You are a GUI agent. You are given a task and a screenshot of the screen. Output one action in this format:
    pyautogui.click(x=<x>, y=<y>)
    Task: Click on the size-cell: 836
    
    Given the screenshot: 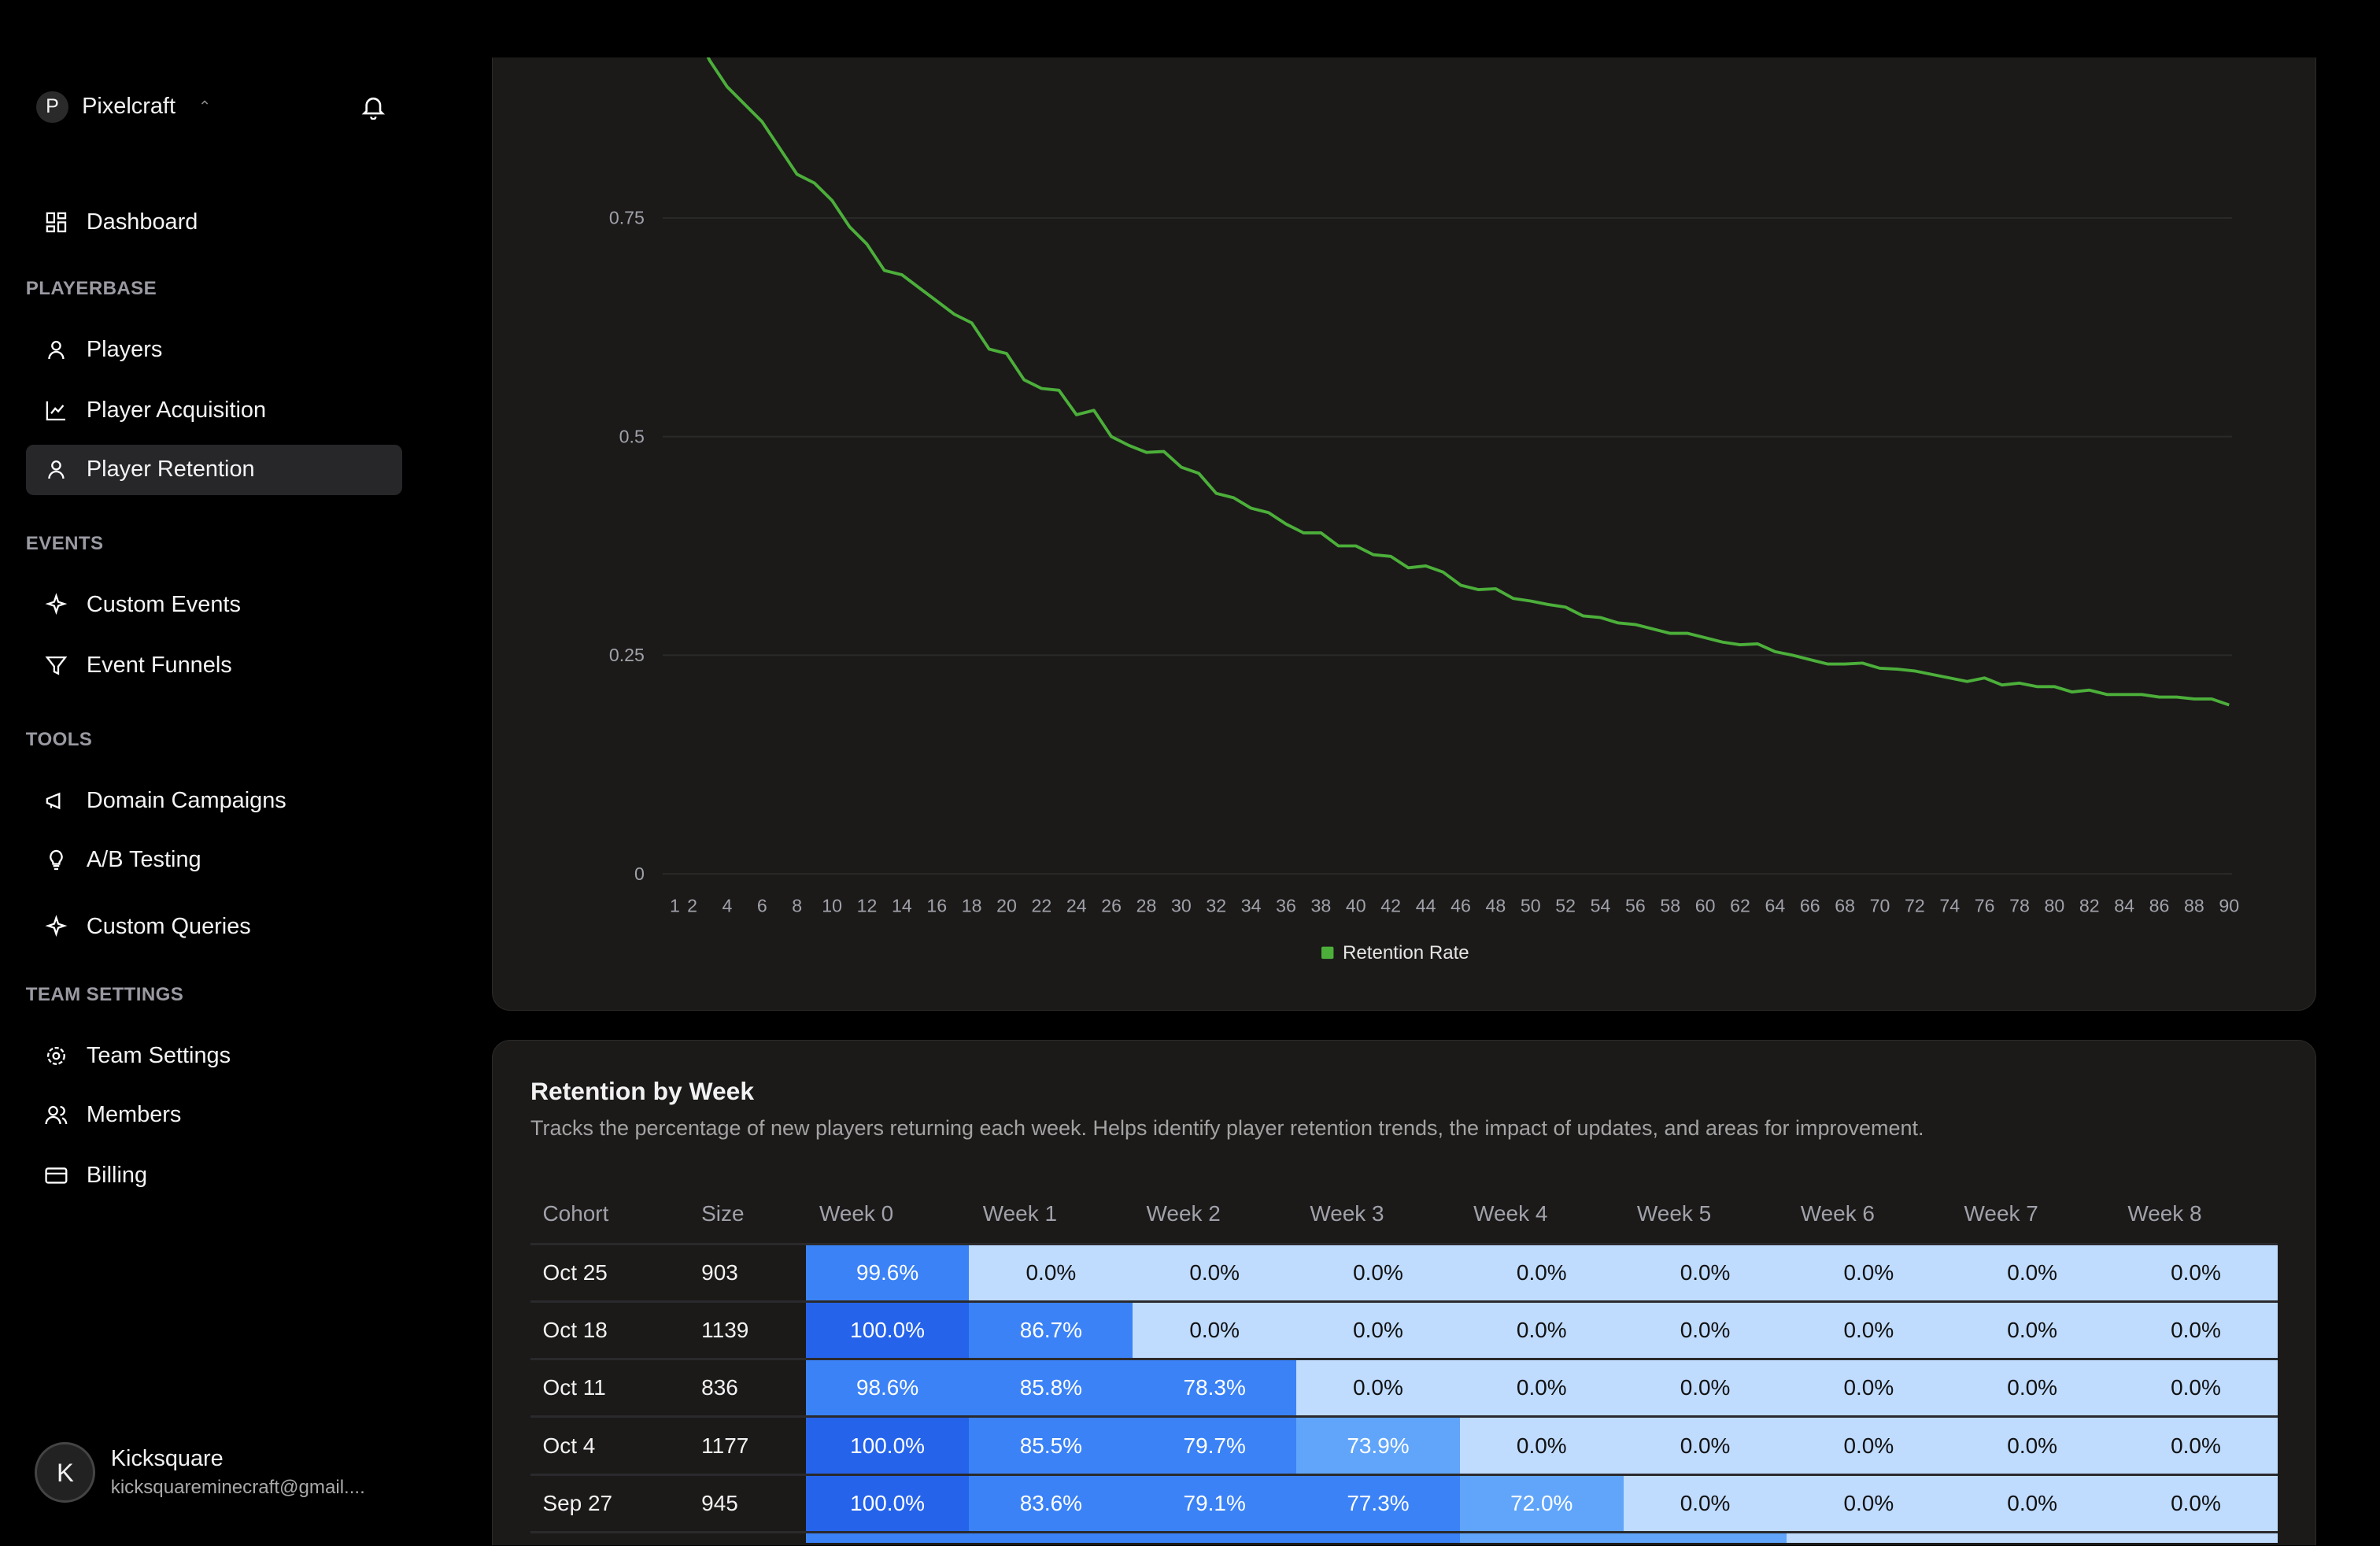 What is the action you would take?
    pyautogui.click(x=719, y=1387)
    